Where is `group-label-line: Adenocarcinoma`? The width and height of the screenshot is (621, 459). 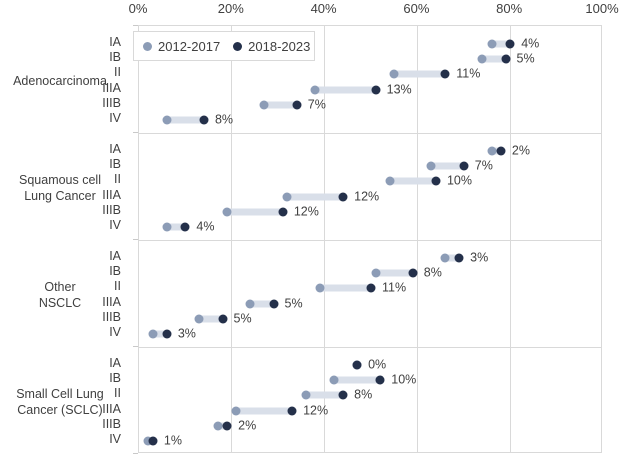 group-label-line: Adenocarcinoma is located at coordinates (60, 81).